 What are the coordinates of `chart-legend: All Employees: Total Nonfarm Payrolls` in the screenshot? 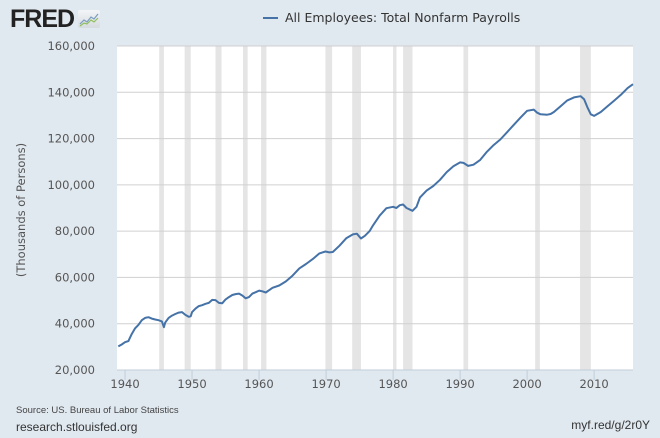 It's located at (391, 17).